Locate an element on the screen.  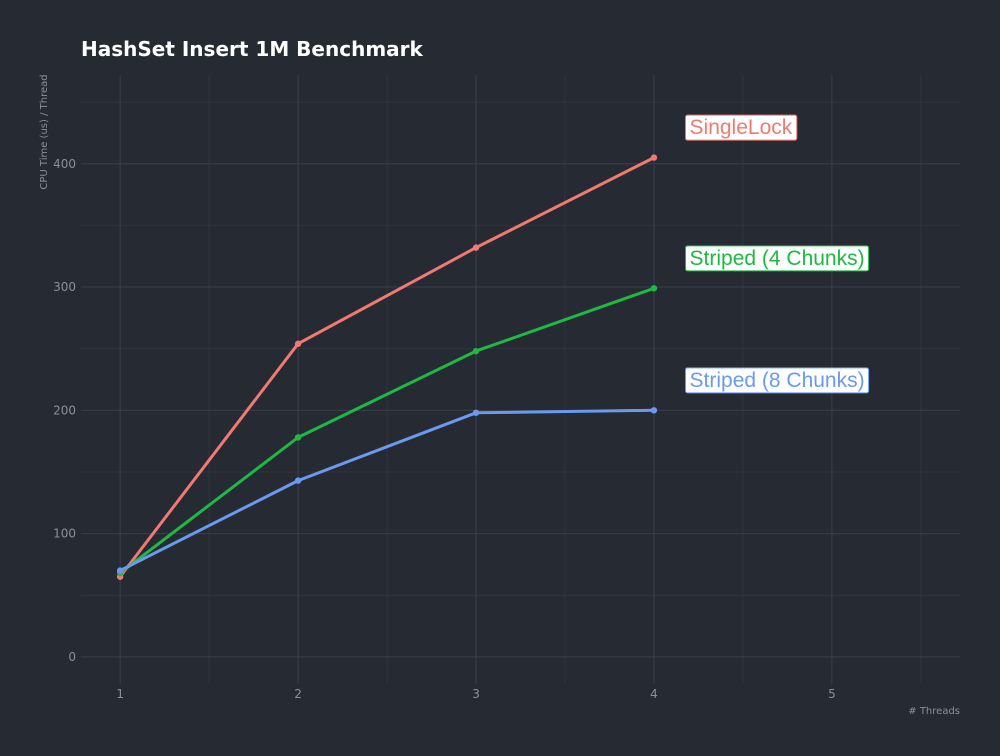
x-tick-label: 2 is located at coordinates (298, 694).